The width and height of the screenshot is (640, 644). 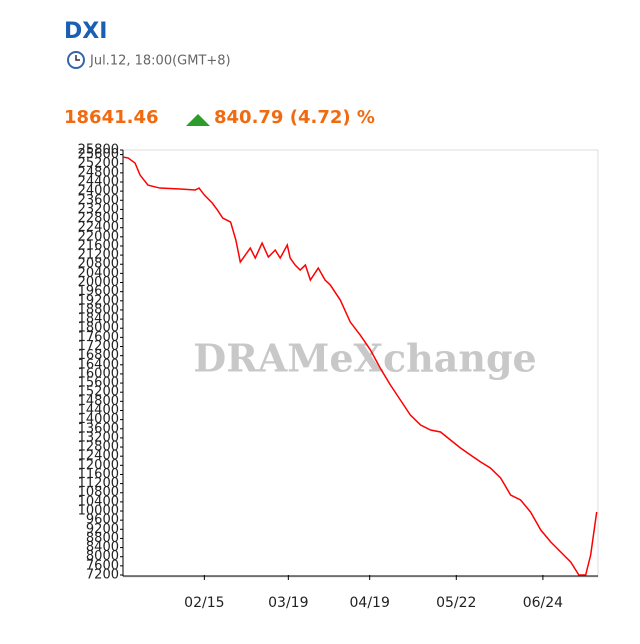 I want to click on y-tick-label: 22800, so click(x=98, y=218).